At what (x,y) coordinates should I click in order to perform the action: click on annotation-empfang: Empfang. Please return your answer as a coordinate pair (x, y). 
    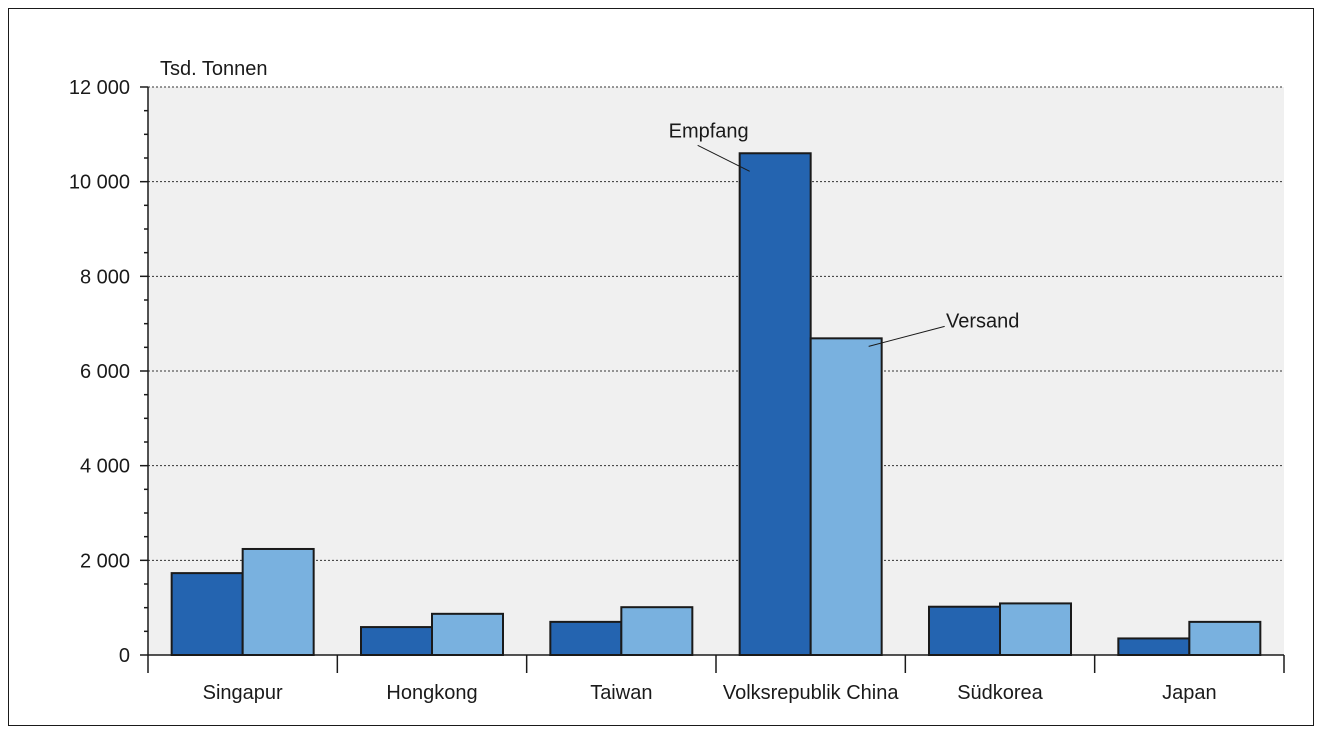
    Looking at the image, I should click on (709, 131).